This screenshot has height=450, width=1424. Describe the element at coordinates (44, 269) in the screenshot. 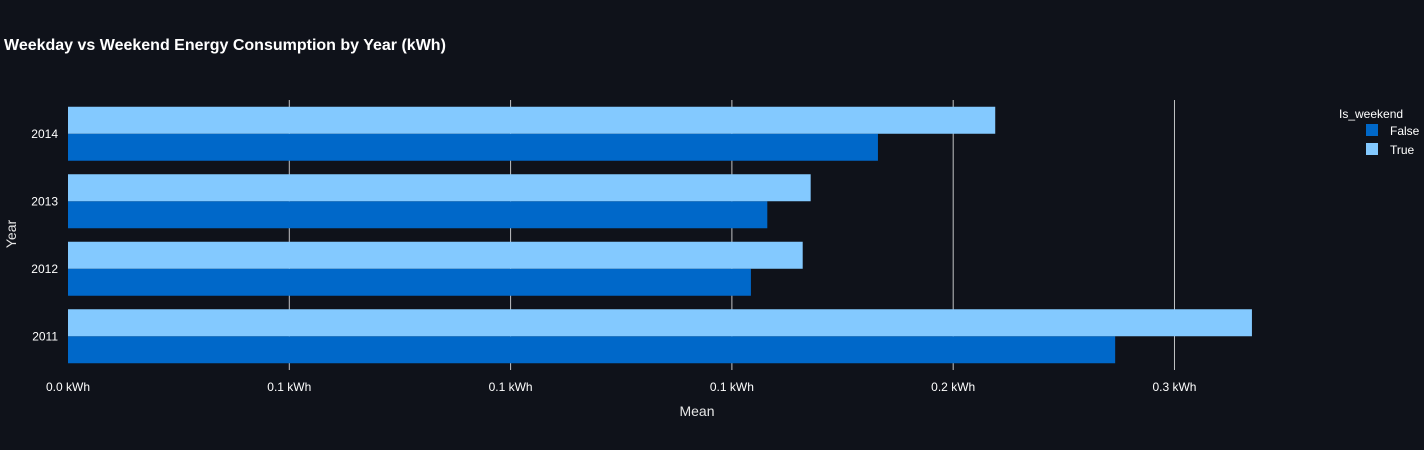

I see `y-tick-label: 2012` at that location.